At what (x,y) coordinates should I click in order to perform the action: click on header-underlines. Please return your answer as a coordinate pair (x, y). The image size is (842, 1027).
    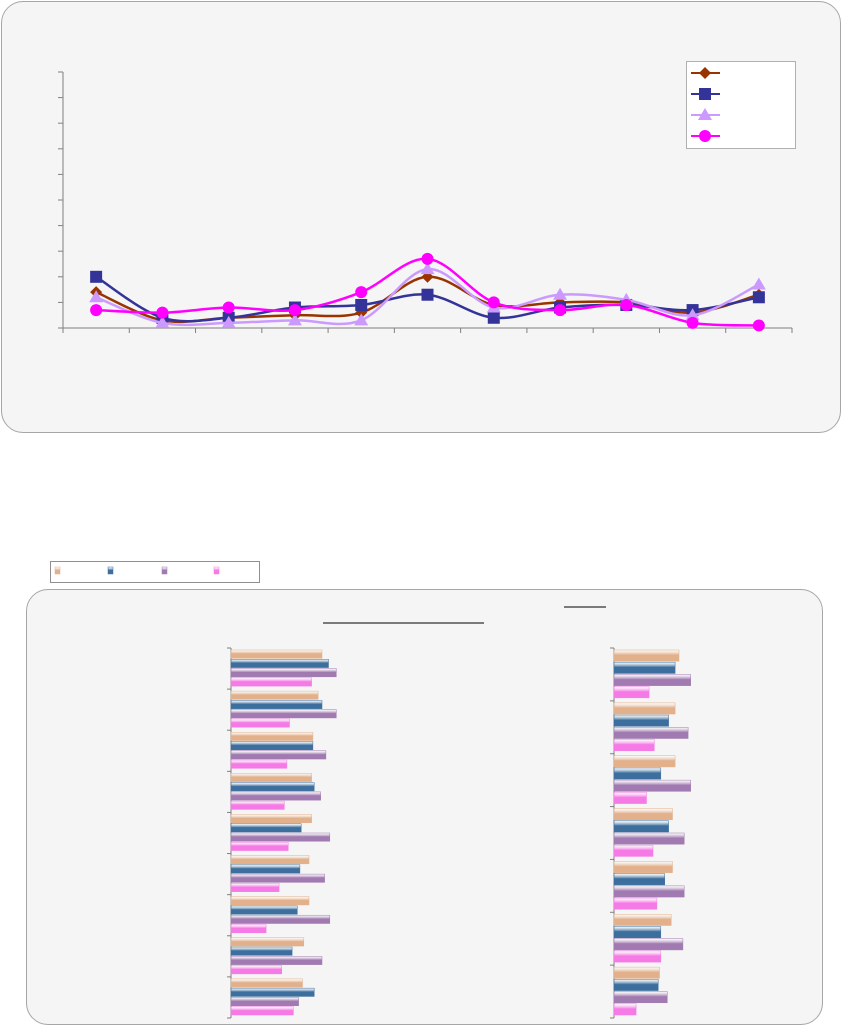
    Looking at the image, I should click on (330, 595).